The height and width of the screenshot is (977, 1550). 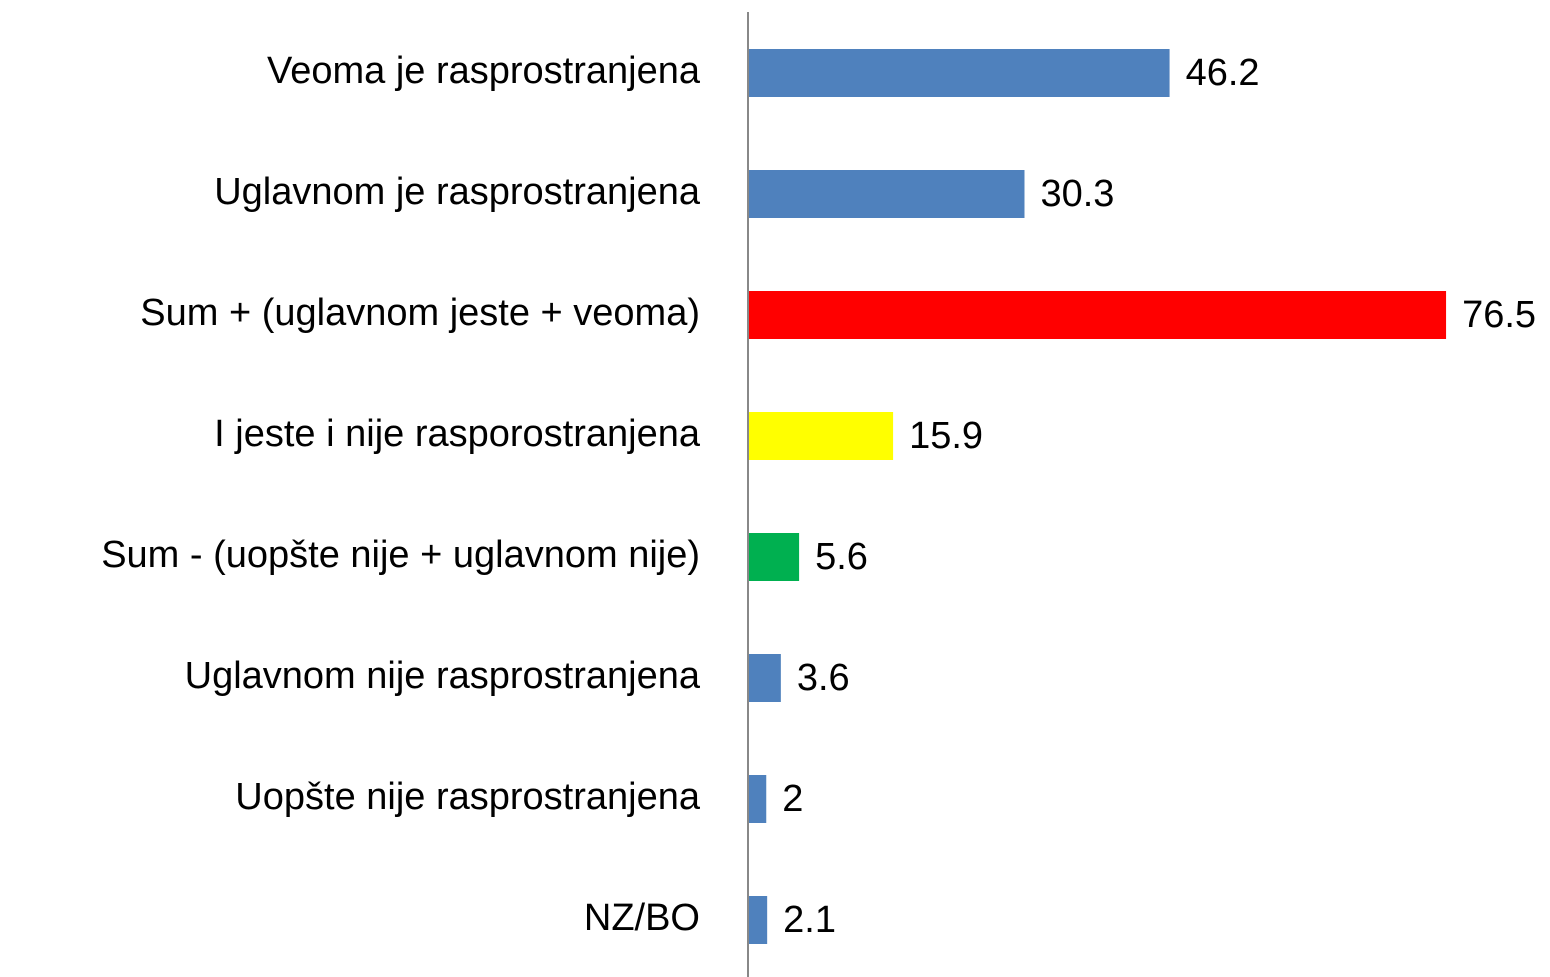 I want to click on data-label: 3.6, so click(x=823, y=678).